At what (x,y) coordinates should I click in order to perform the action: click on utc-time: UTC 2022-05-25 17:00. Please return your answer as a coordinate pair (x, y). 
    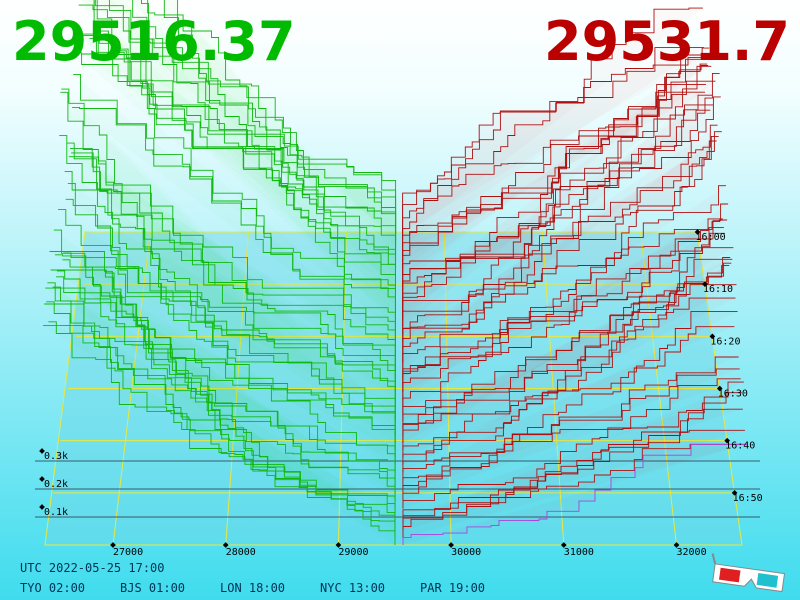
    Looking at the image, I should click on (92, 568).